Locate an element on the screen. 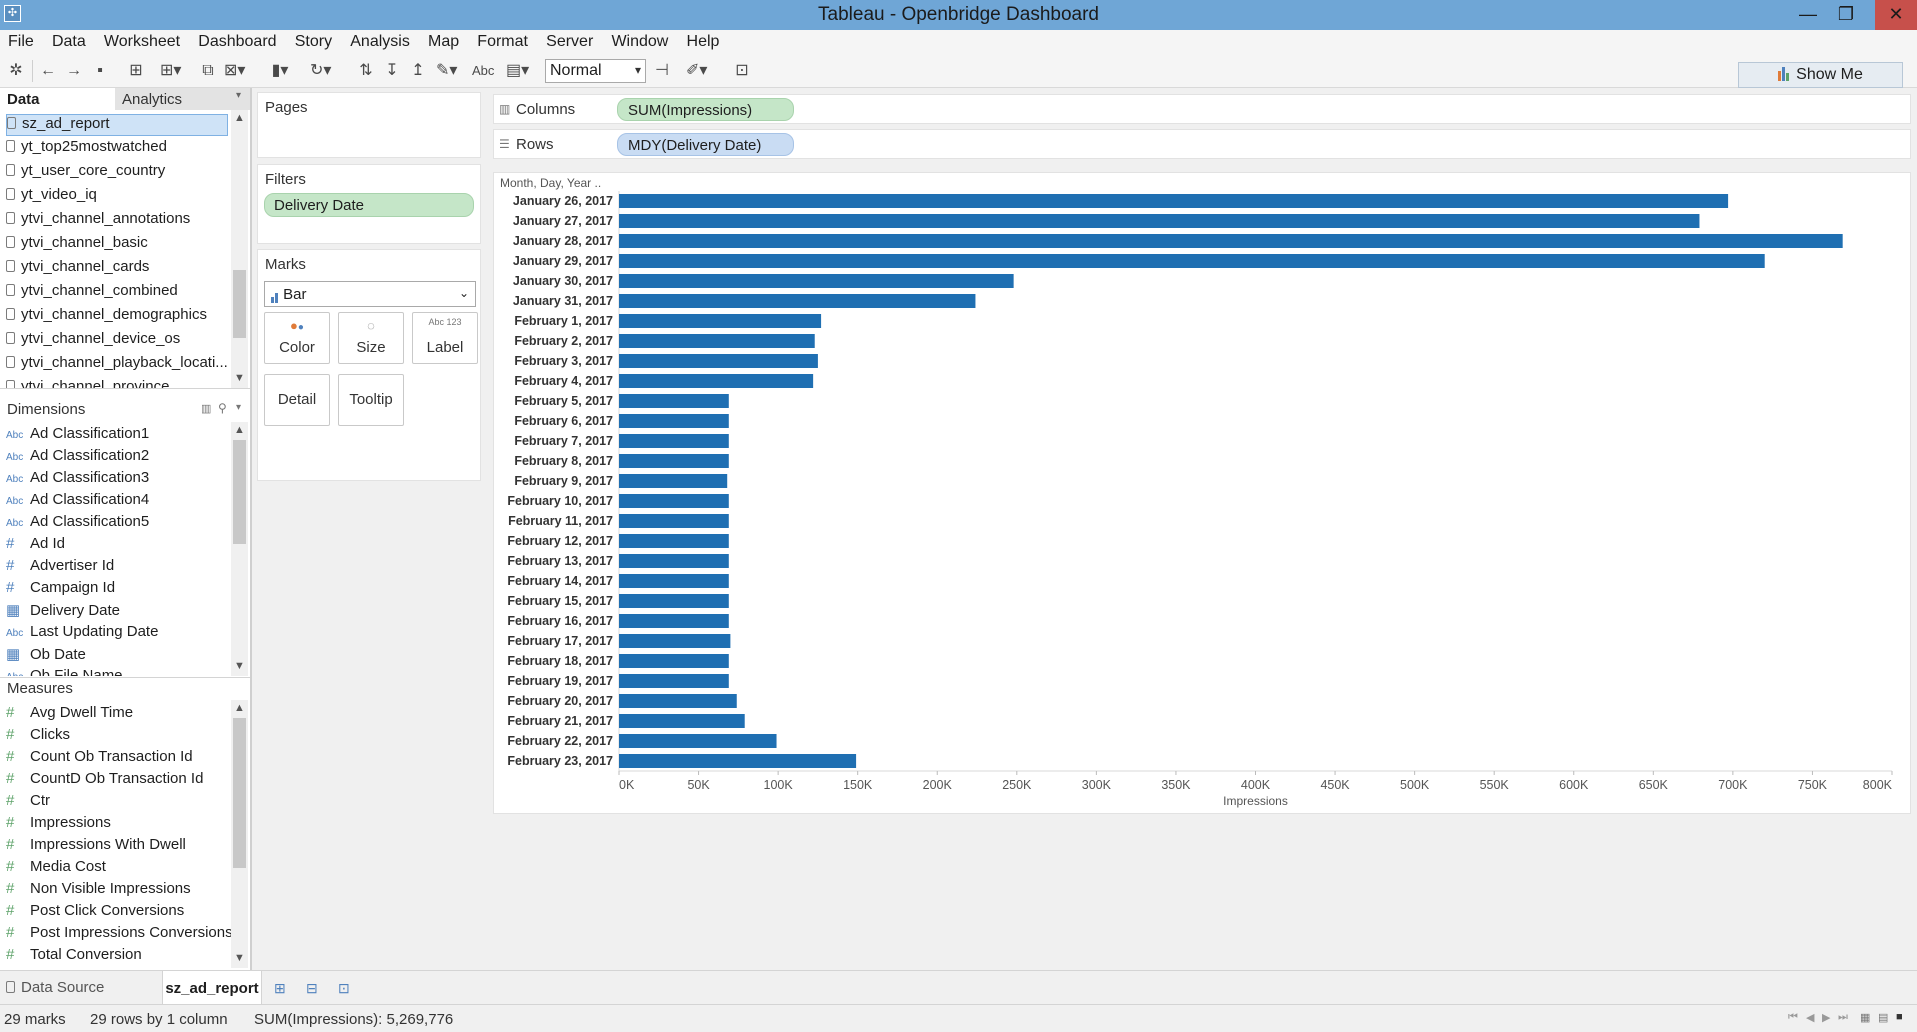 Image resolution: width=1917 pixels, height=1032 pixels. size-button: ◌ Size is located at coordinates (371, 338).